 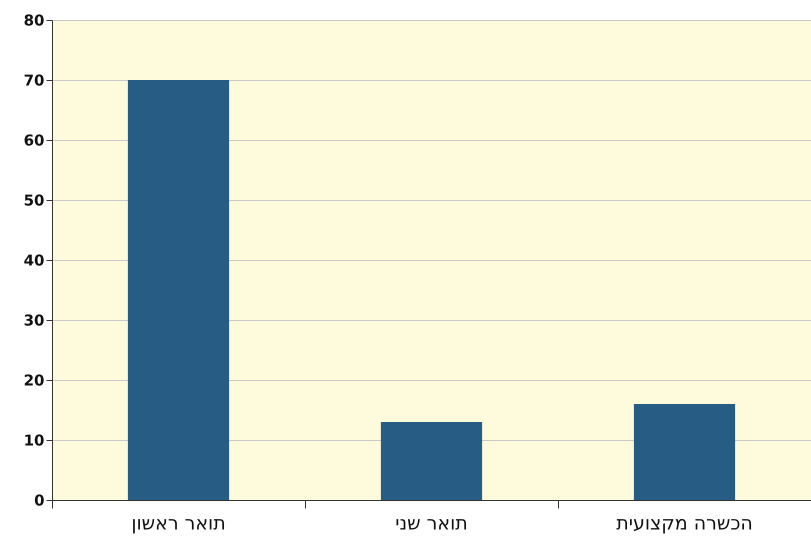 What do you see at coordinates (34, 21) in the screenshot?
I see `y-tick-label: 80` at bounding box center [34, 21].